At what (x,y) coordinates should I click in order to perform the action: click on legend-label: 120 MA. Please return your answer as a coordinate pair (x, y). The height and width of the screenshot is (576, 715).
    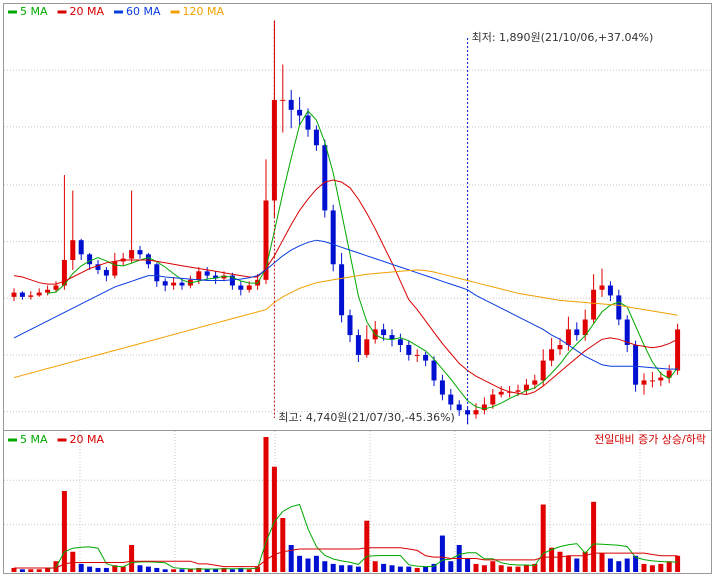
    Looking at the image, I should click on (204, 11).